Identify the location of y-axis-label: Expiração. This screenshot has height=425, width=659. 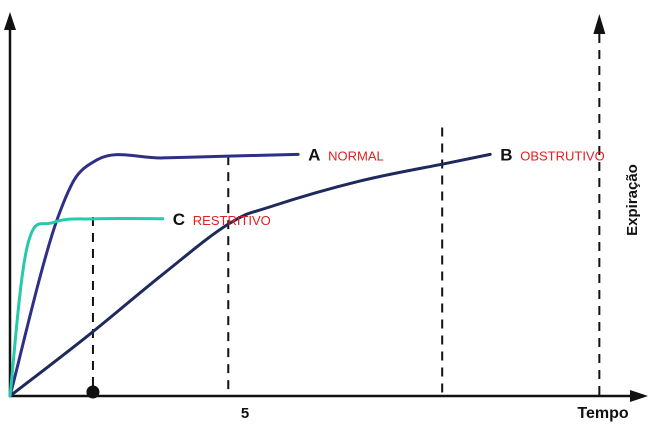
(632, 200).